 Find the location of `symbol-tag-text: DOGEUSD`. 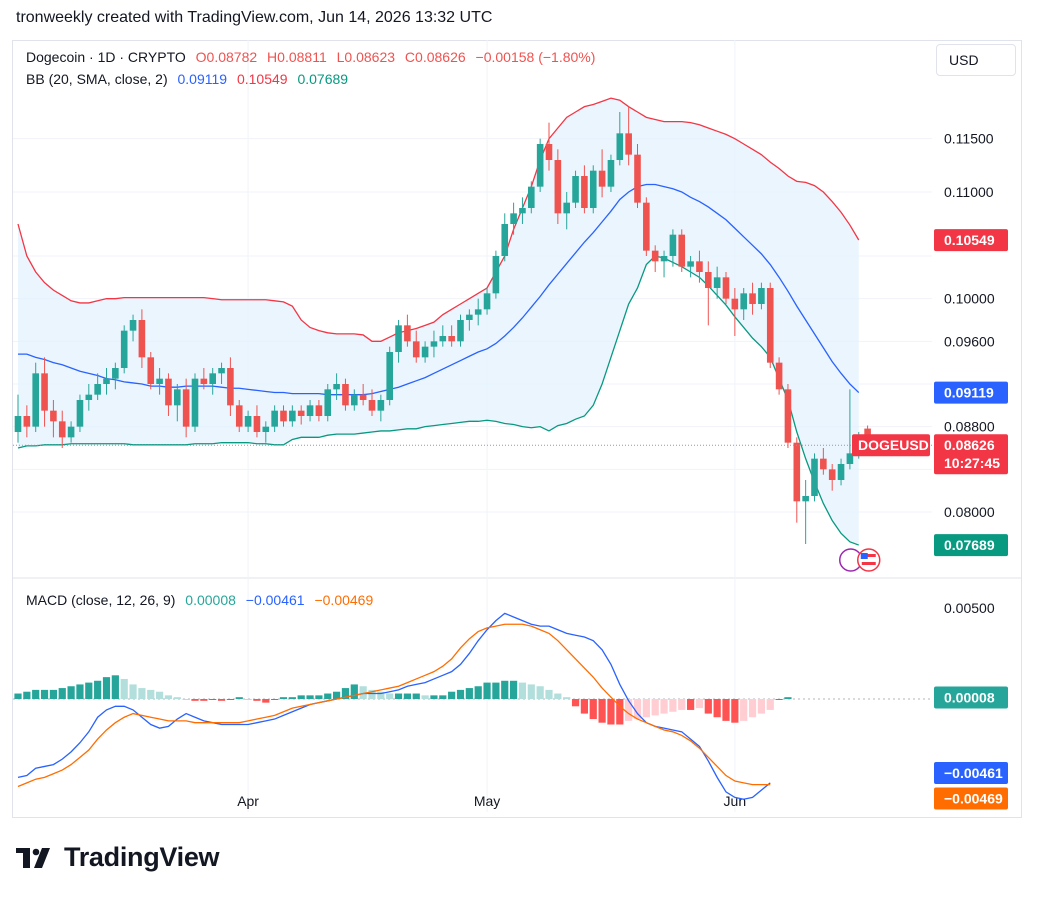

symbol-tag-text: DOGEUSD is located at coordinates (893, 445).